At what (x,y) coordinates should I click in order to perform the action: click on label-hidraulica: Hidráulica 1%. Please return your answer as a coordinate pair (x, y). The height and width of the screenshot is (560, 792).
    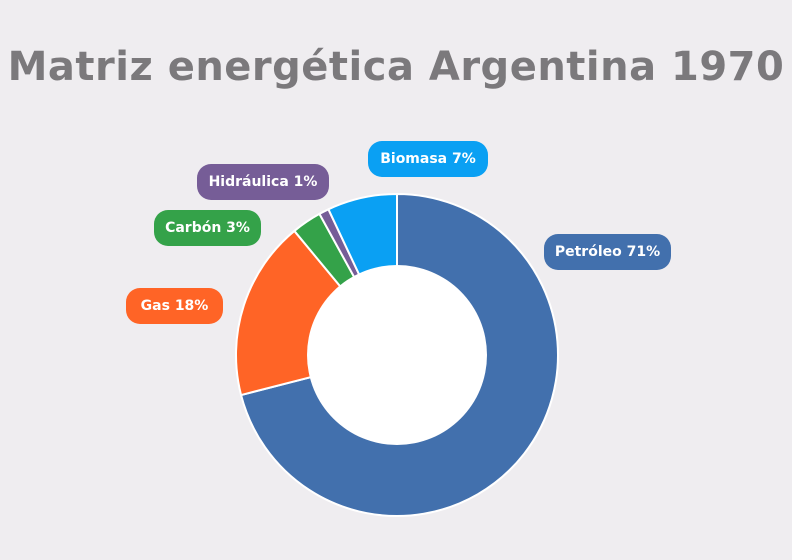
    Looking at the image, I should click on (263, 182).